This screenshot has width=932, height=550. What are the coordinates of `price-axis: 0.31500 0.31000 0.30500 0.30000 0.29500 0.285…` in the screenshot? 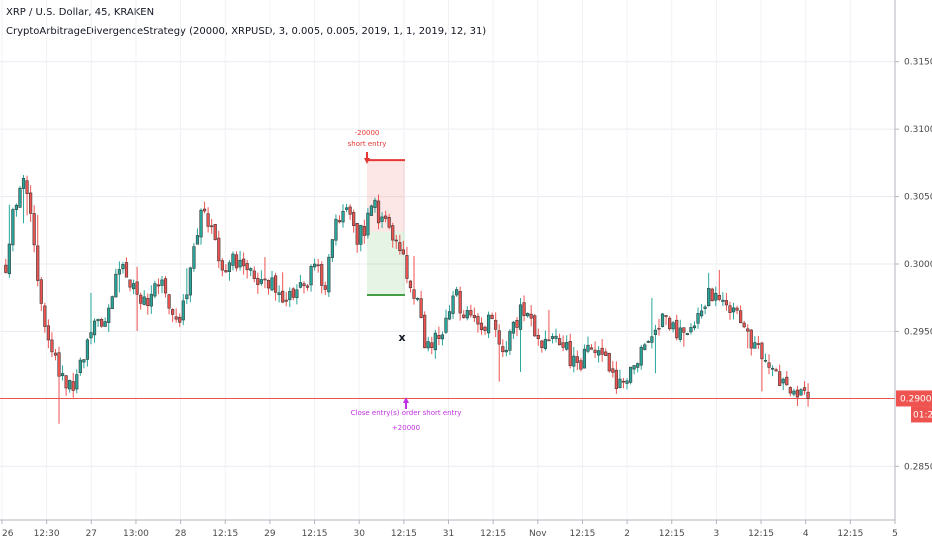 It's located at (913, 260).